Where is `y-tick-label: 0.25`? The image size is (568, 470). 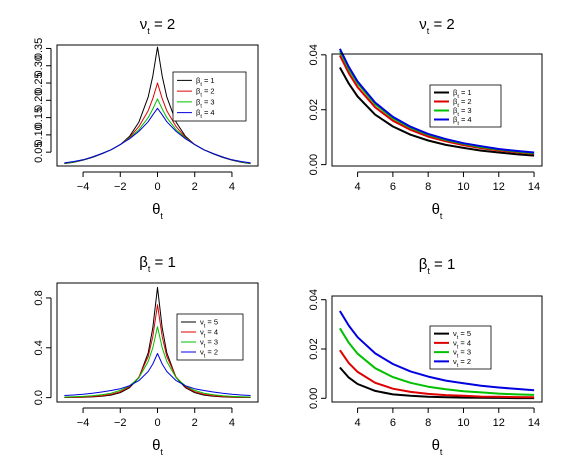 y-tick-label: 0.25 is located at coordinates (39, 82).